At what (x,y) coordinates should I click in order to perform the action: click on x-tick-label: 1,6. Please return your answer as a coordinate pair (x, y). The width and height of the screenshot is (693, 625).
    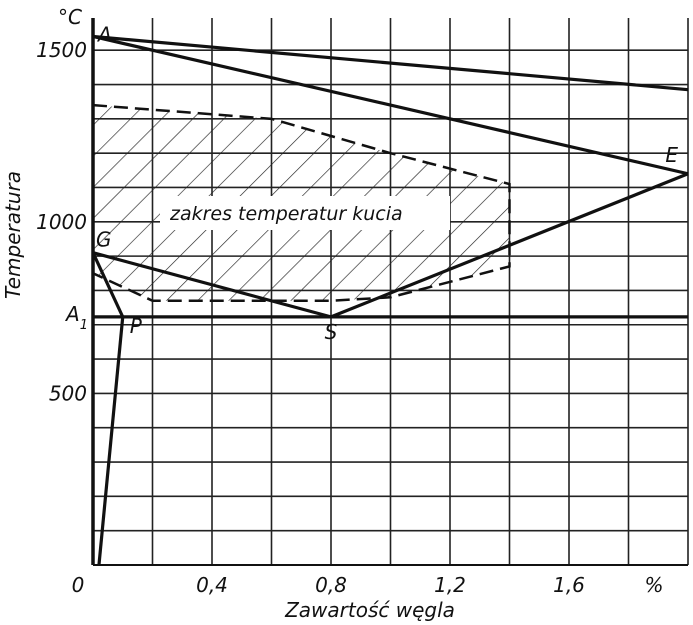
    Looking at the image, I should click on (569, 585).